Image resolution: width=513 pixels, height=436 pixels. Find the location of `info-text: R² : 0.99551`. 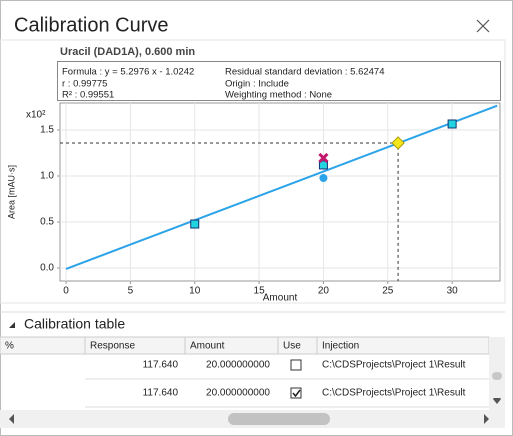

info-text: R² : 0.99551 is located at coordinates (88, 95).